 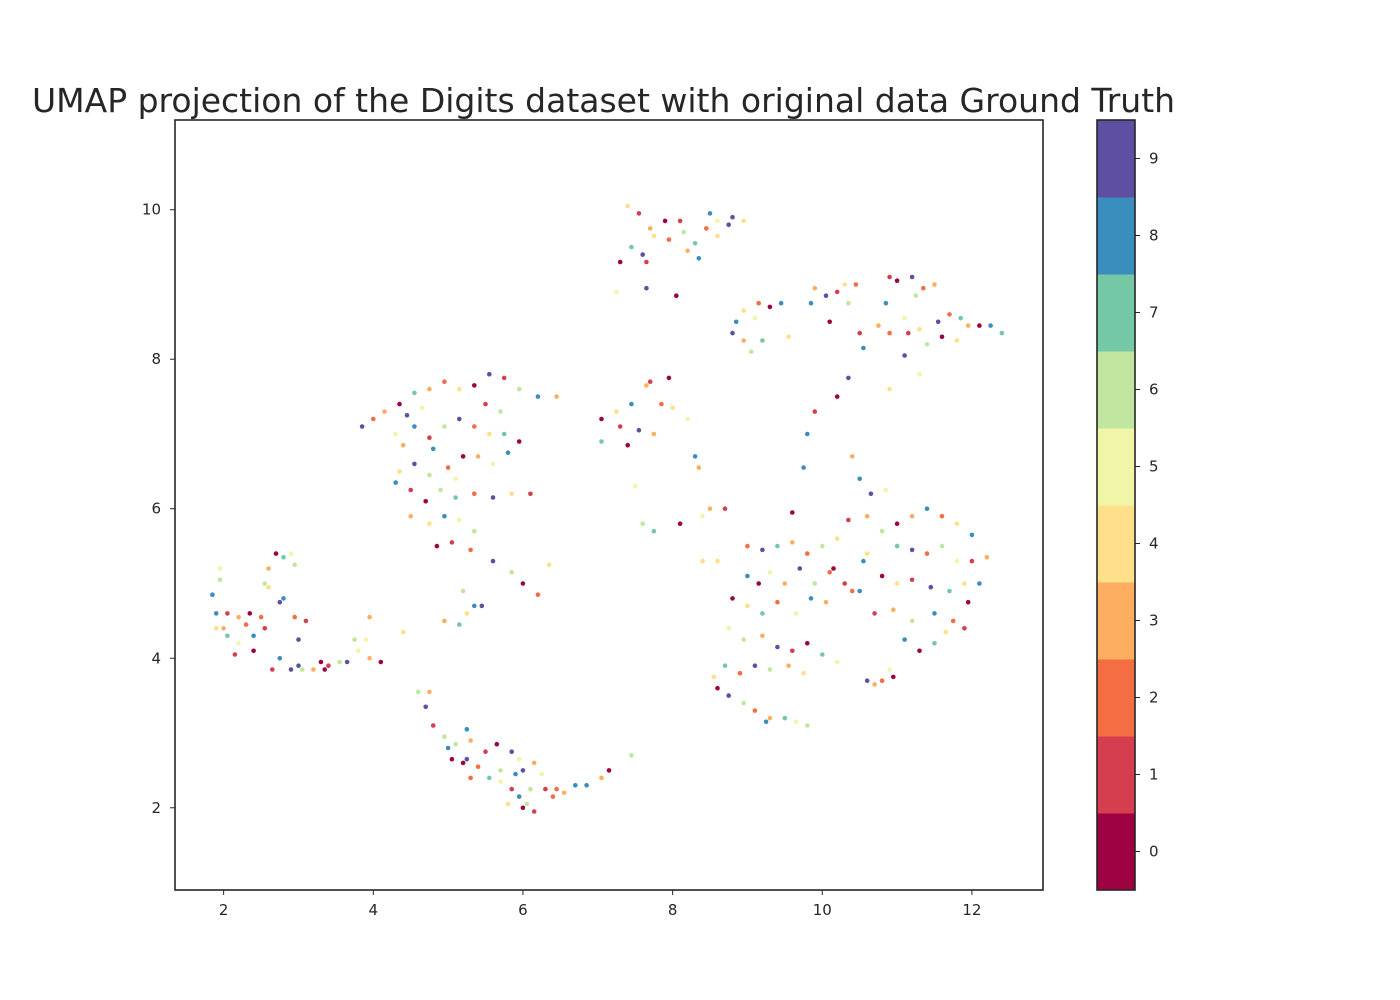 I want to click on y-tick-label: 8, so click(x=156, y=359).